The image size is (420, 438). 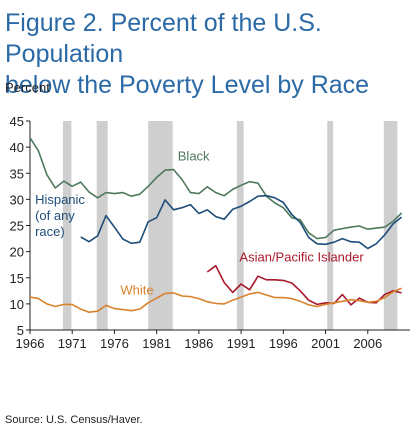 I want to click on x-tick-label: 1981, so click(x=156, y=343).